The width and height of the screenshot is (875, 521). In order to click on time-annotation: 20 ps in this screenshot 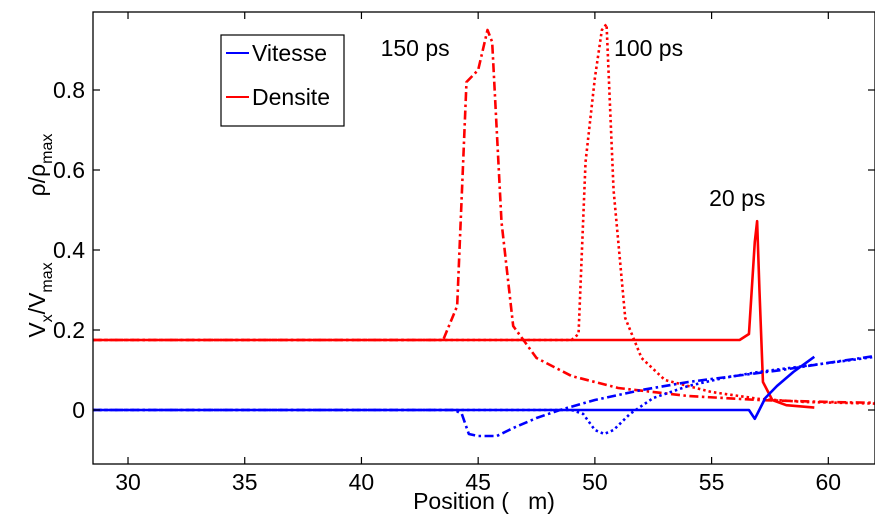, I will do `click(737, 198)`.